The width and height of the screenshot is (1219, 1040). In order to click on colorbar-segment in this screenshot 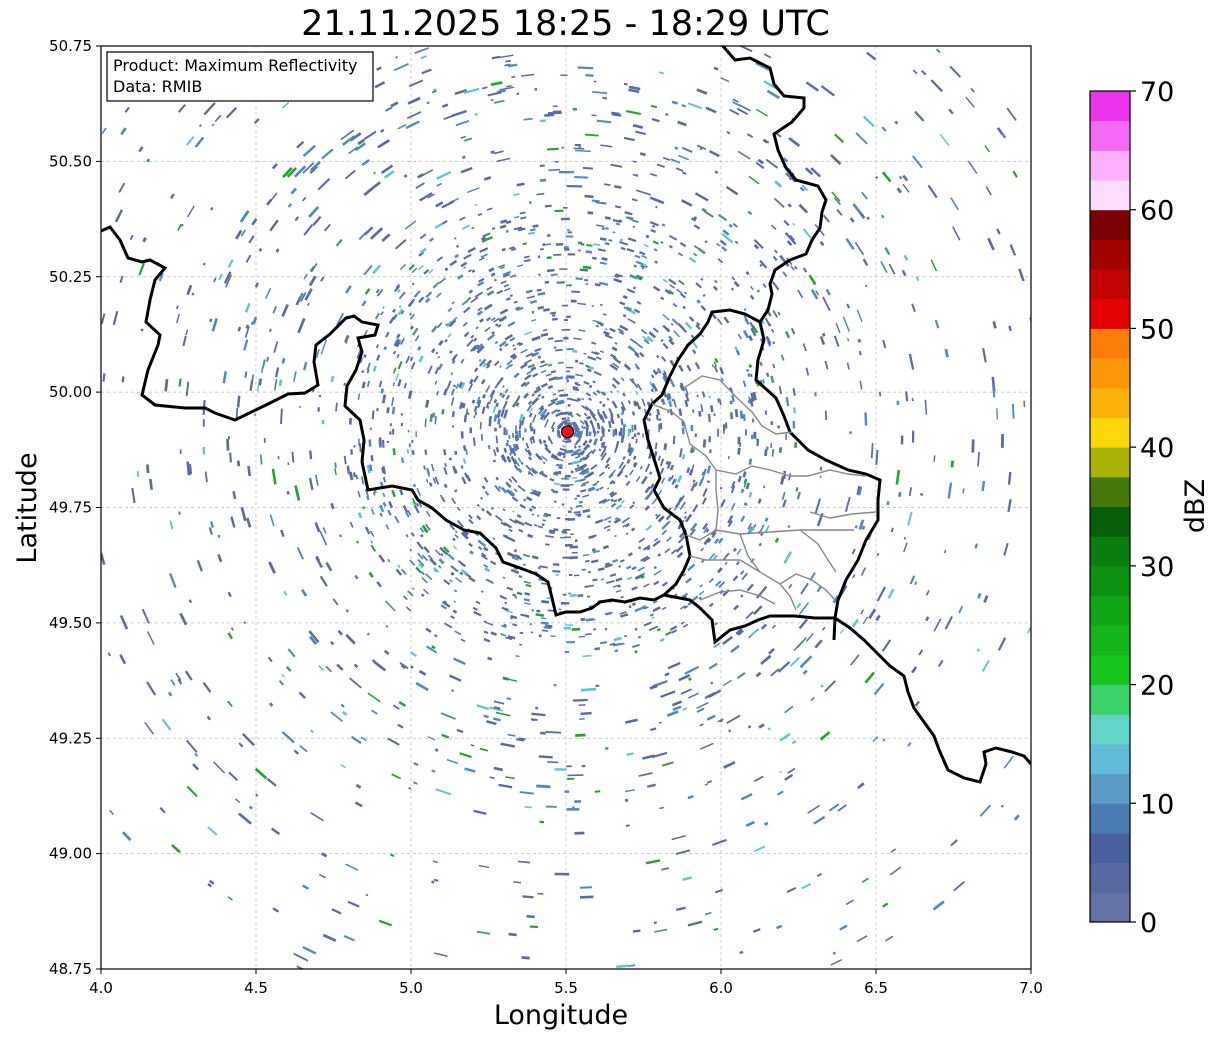, I will do `click(1110, 788)`.